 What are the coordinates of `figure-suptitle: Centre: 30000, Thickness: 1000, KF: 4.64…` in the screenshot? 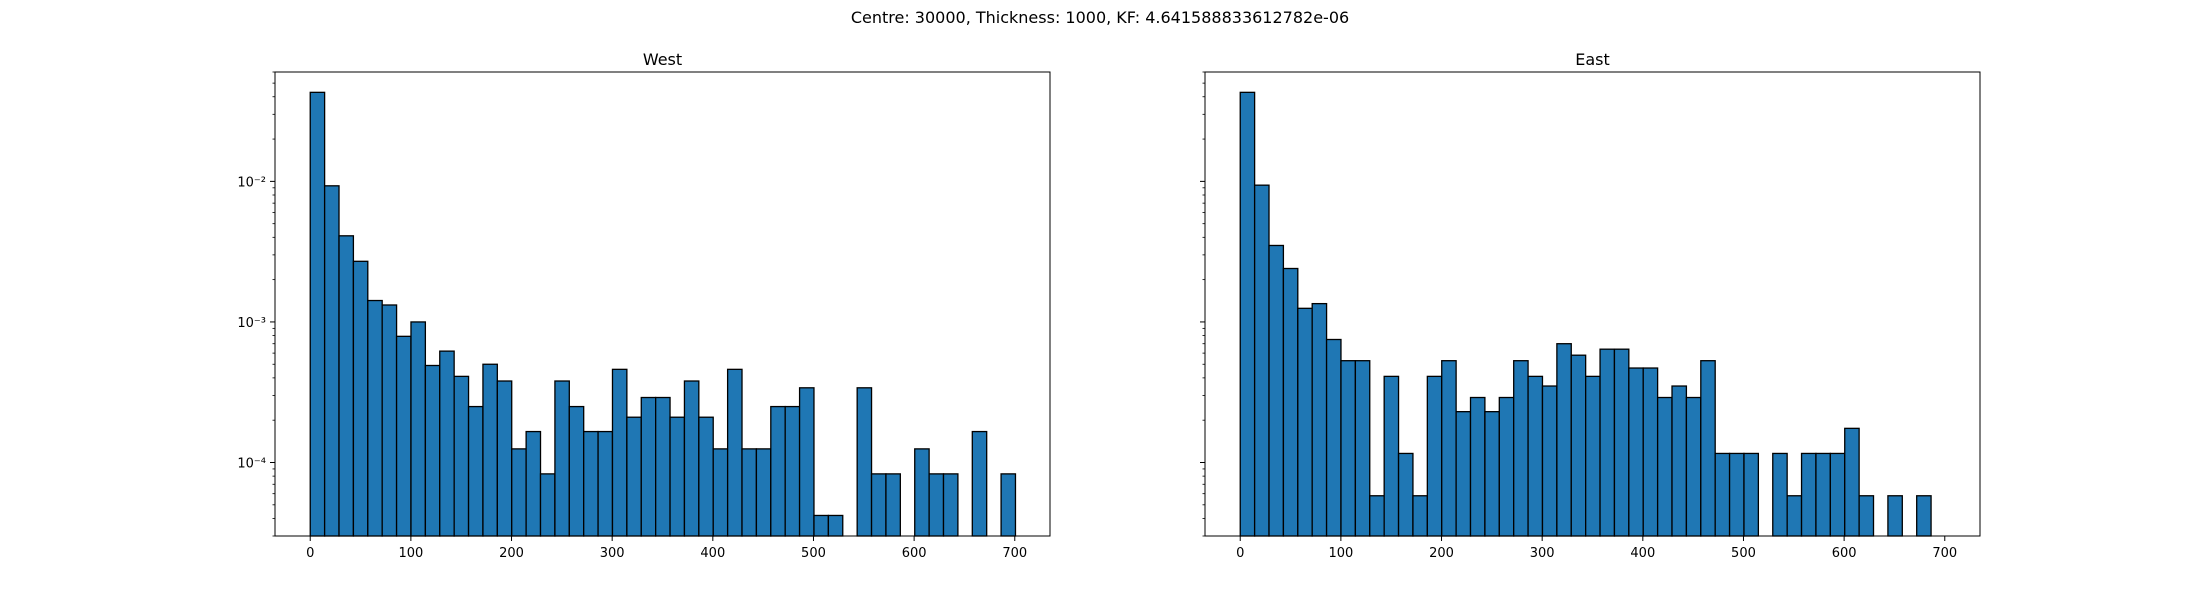 It's located at (1100, 17).